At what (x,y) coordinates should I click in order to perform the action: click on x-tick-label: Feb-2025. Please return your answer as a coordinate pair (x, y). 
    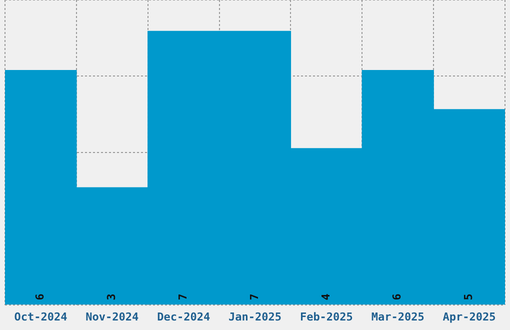
    Looking at the image, I should click on (326, 317).